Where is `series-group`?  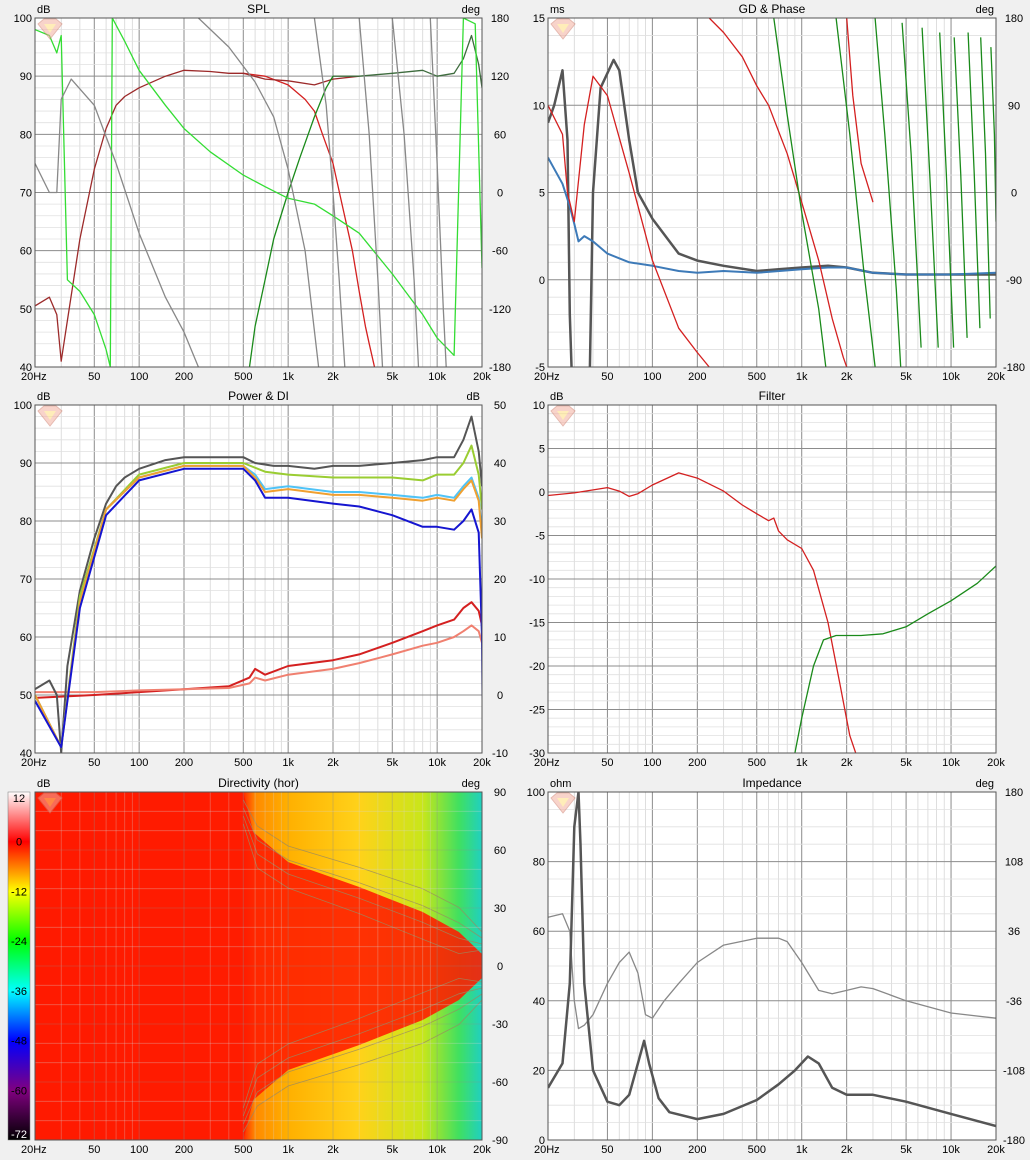
series-group is located at coordinates (258, 584).